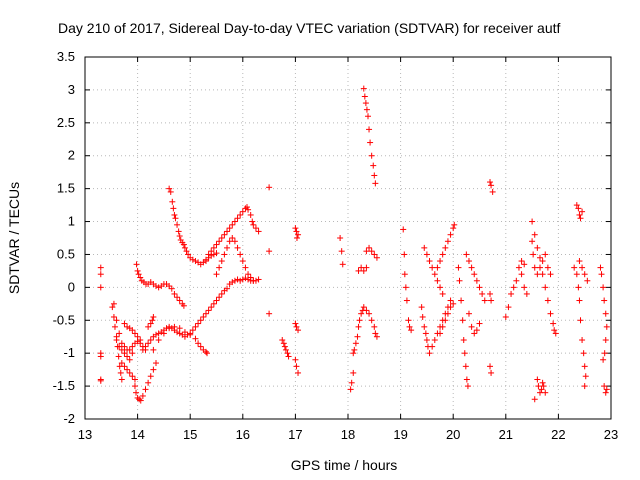 This screenshot has height=480, width=640. What do you see at coordinates (71, 221) in the screenshot?
I see `y-tick-label: 1` at bounding box center [71, 221].